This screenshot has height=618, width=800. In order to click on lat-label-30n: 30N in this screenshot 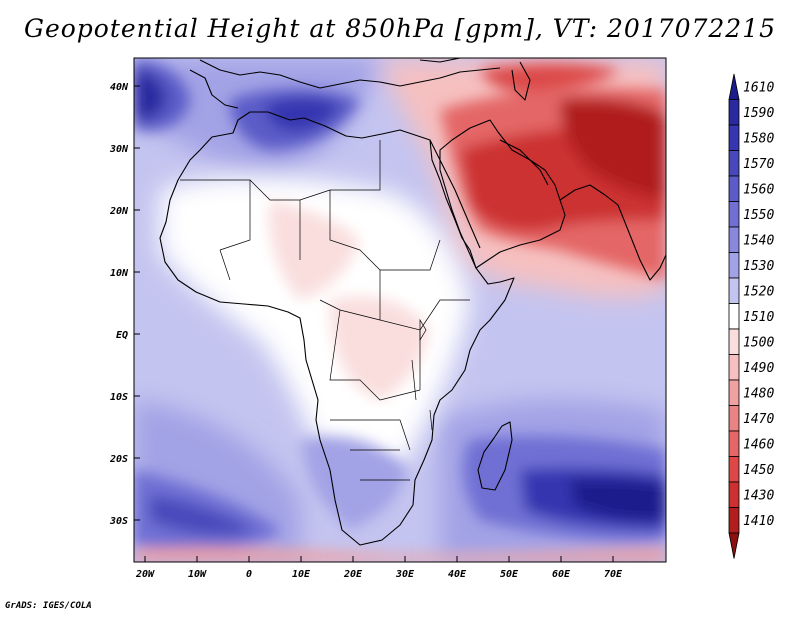, I will do `click(119, 149)`.